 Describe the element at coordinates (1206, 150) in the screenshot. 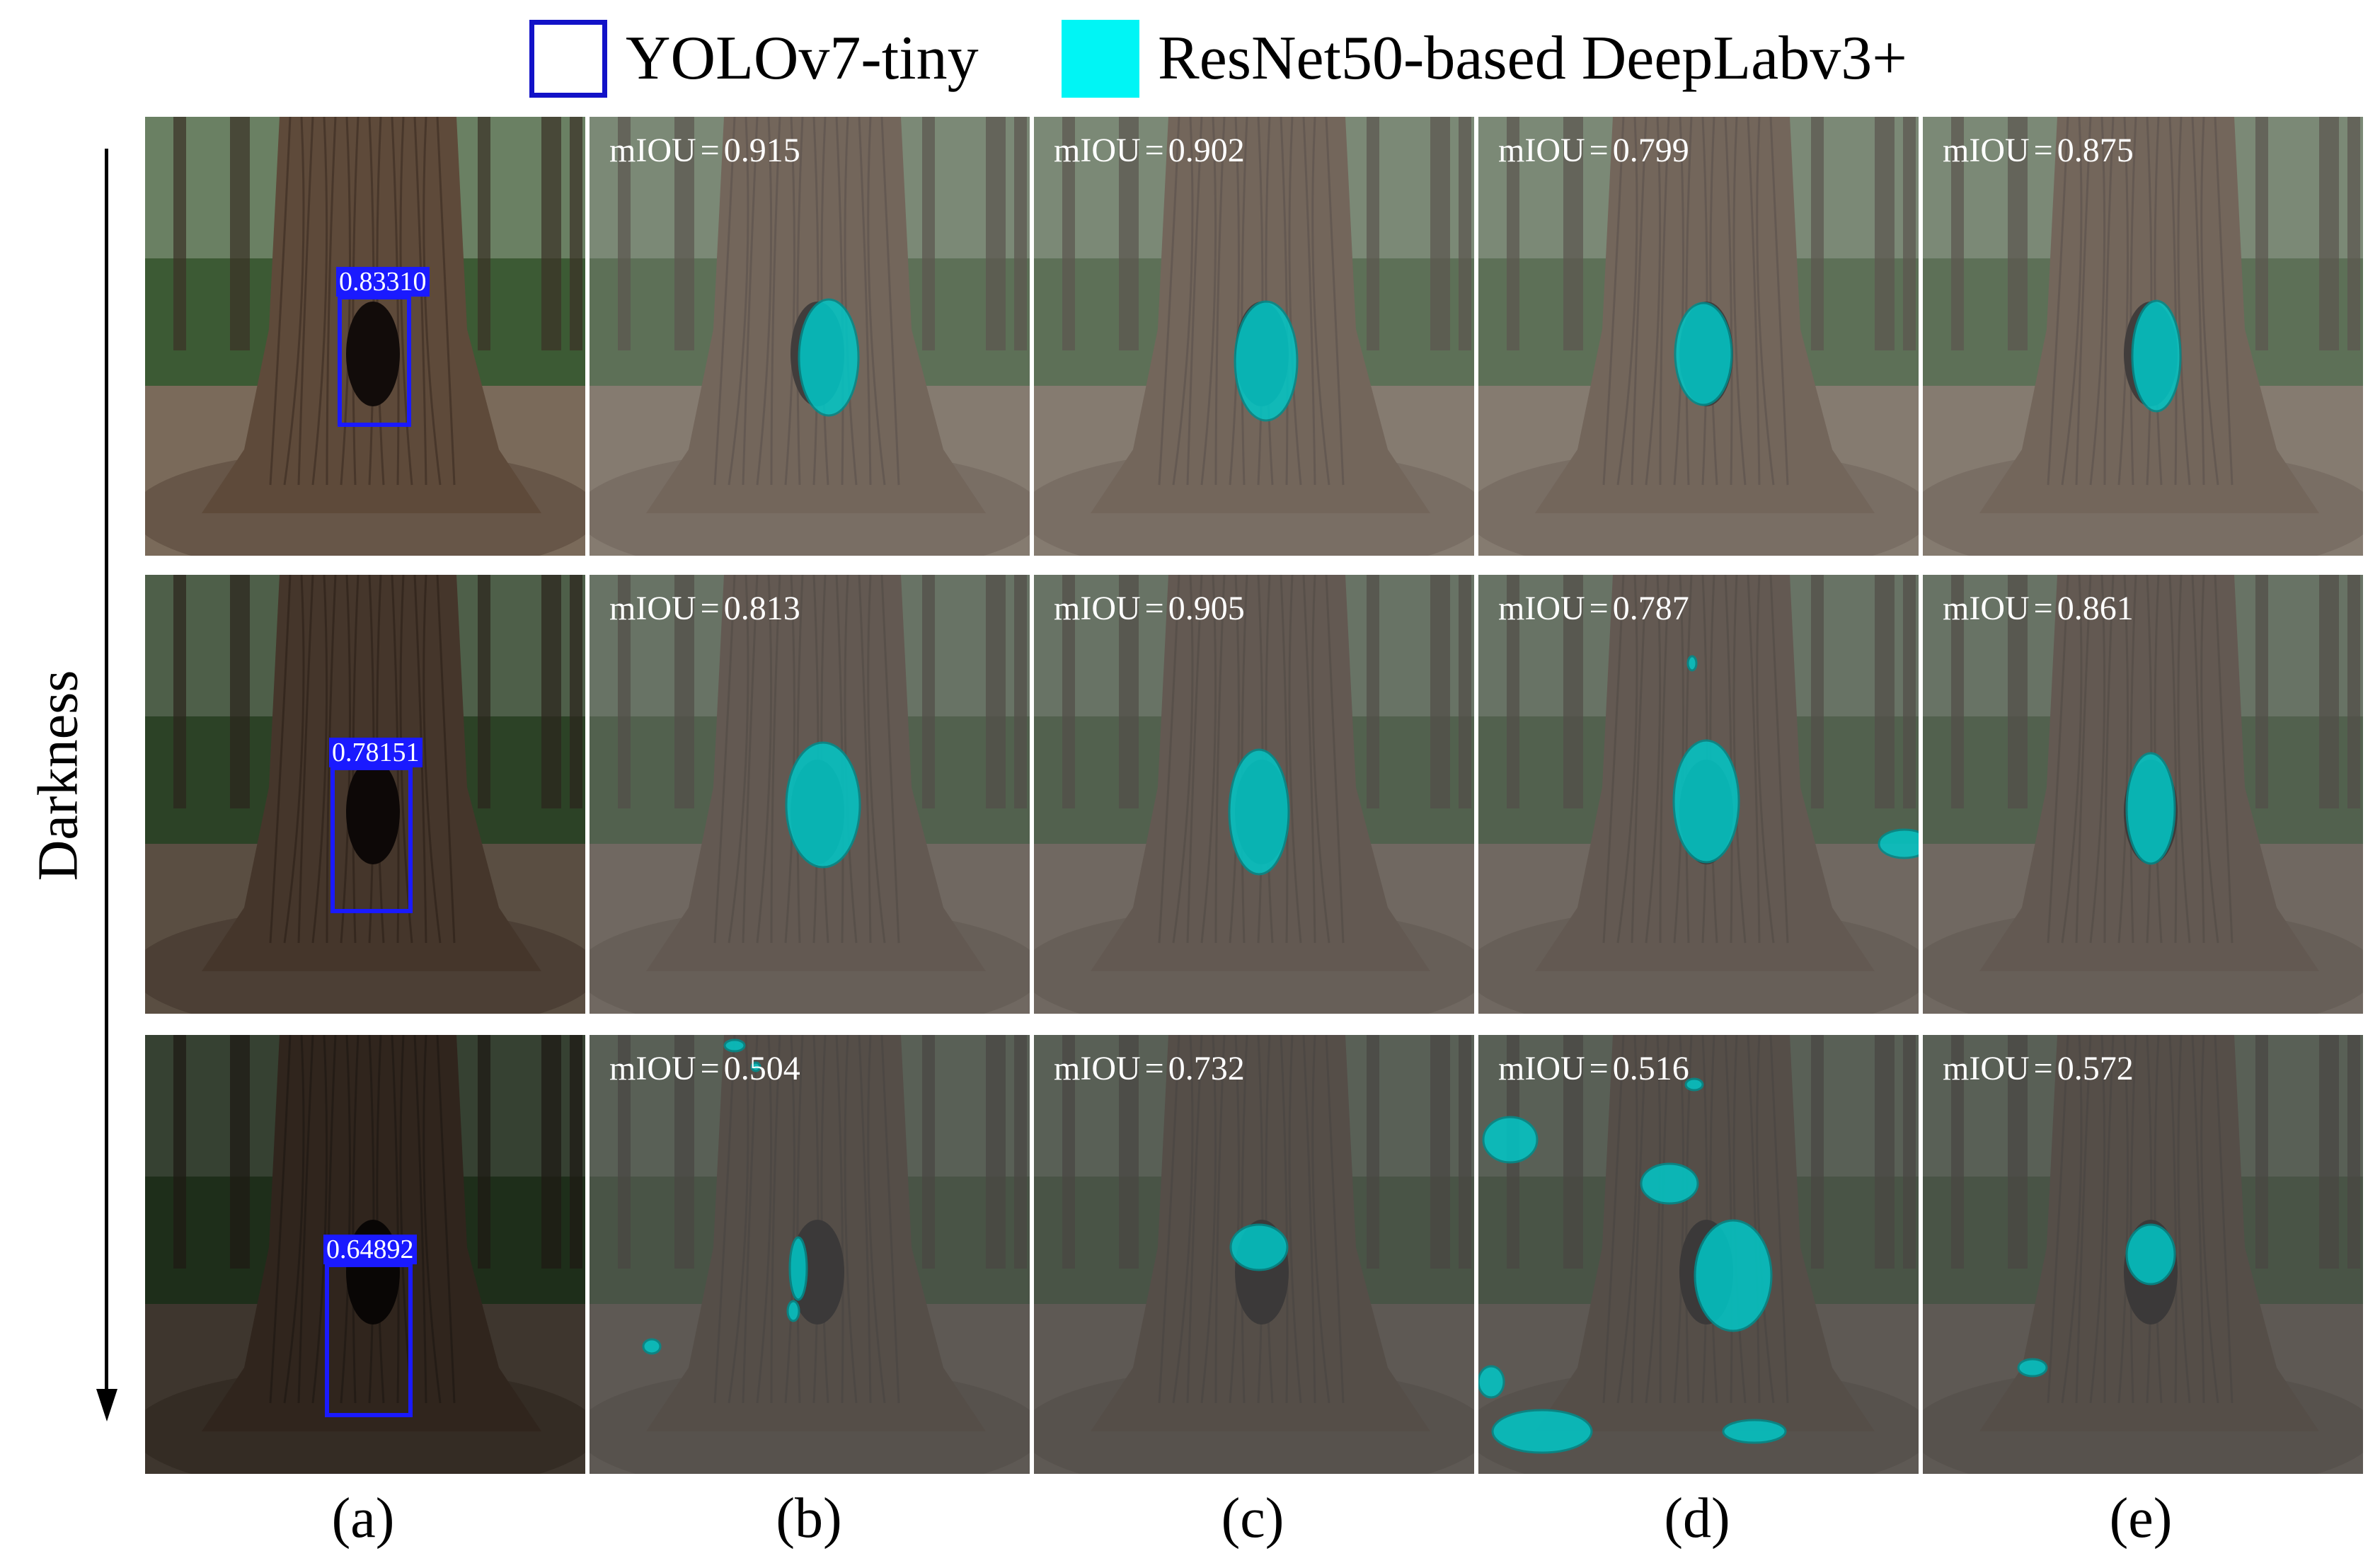

I see `miou-value: 0.902` at that location.